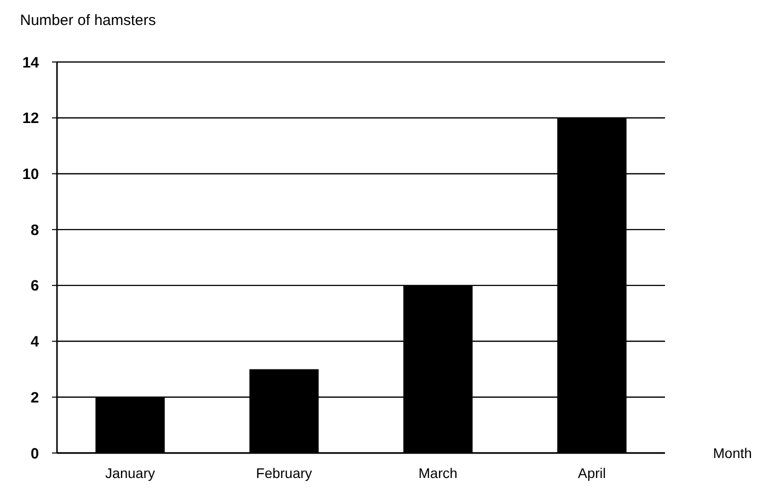  Describe the element at coordinates (34, 453) in the screenshot. I see `y-tick-label: 0` at that location.